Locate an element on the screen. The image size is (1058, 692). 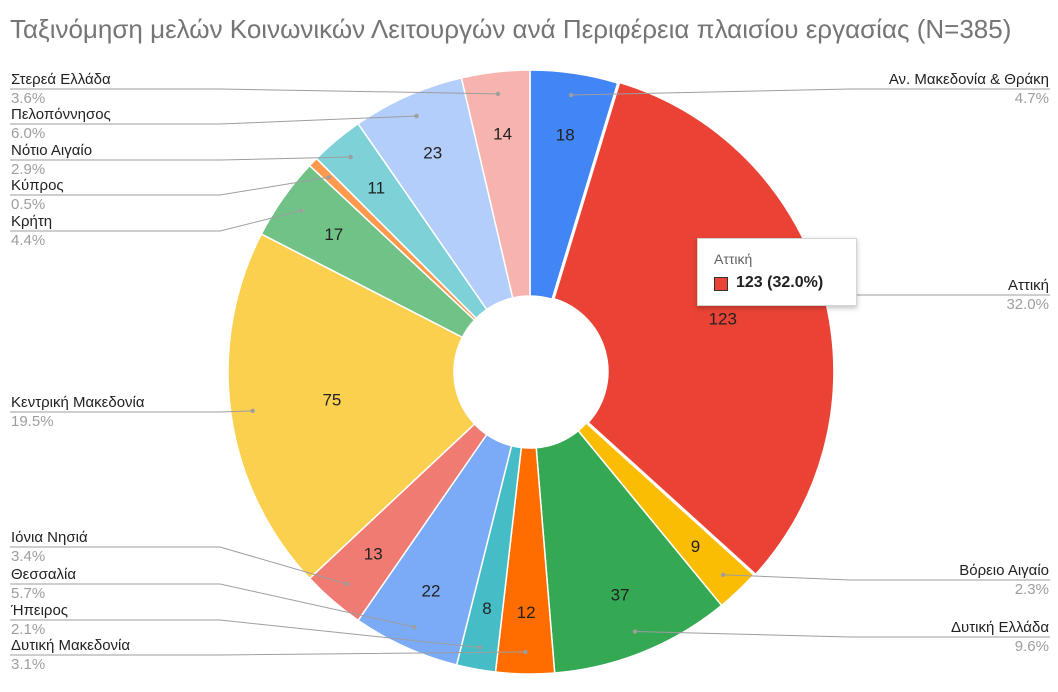
legend-percent: 4.7% is located at coordinates (1032, 98).